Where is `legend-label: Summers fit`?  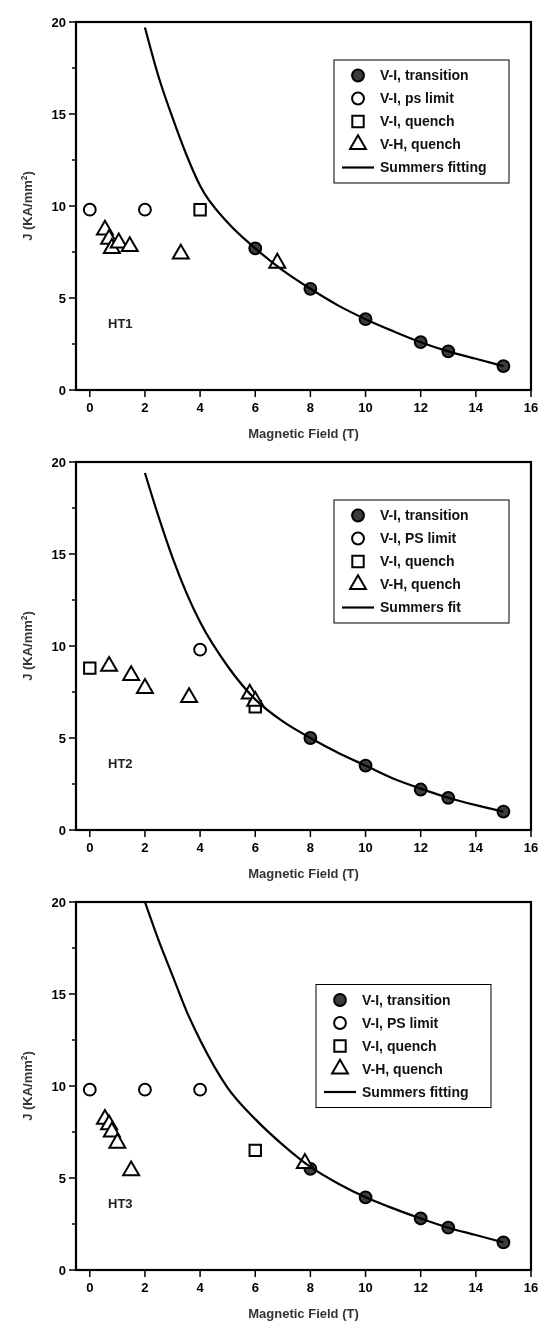
legend-label: Summers fit is located at coordinates (421, 607).